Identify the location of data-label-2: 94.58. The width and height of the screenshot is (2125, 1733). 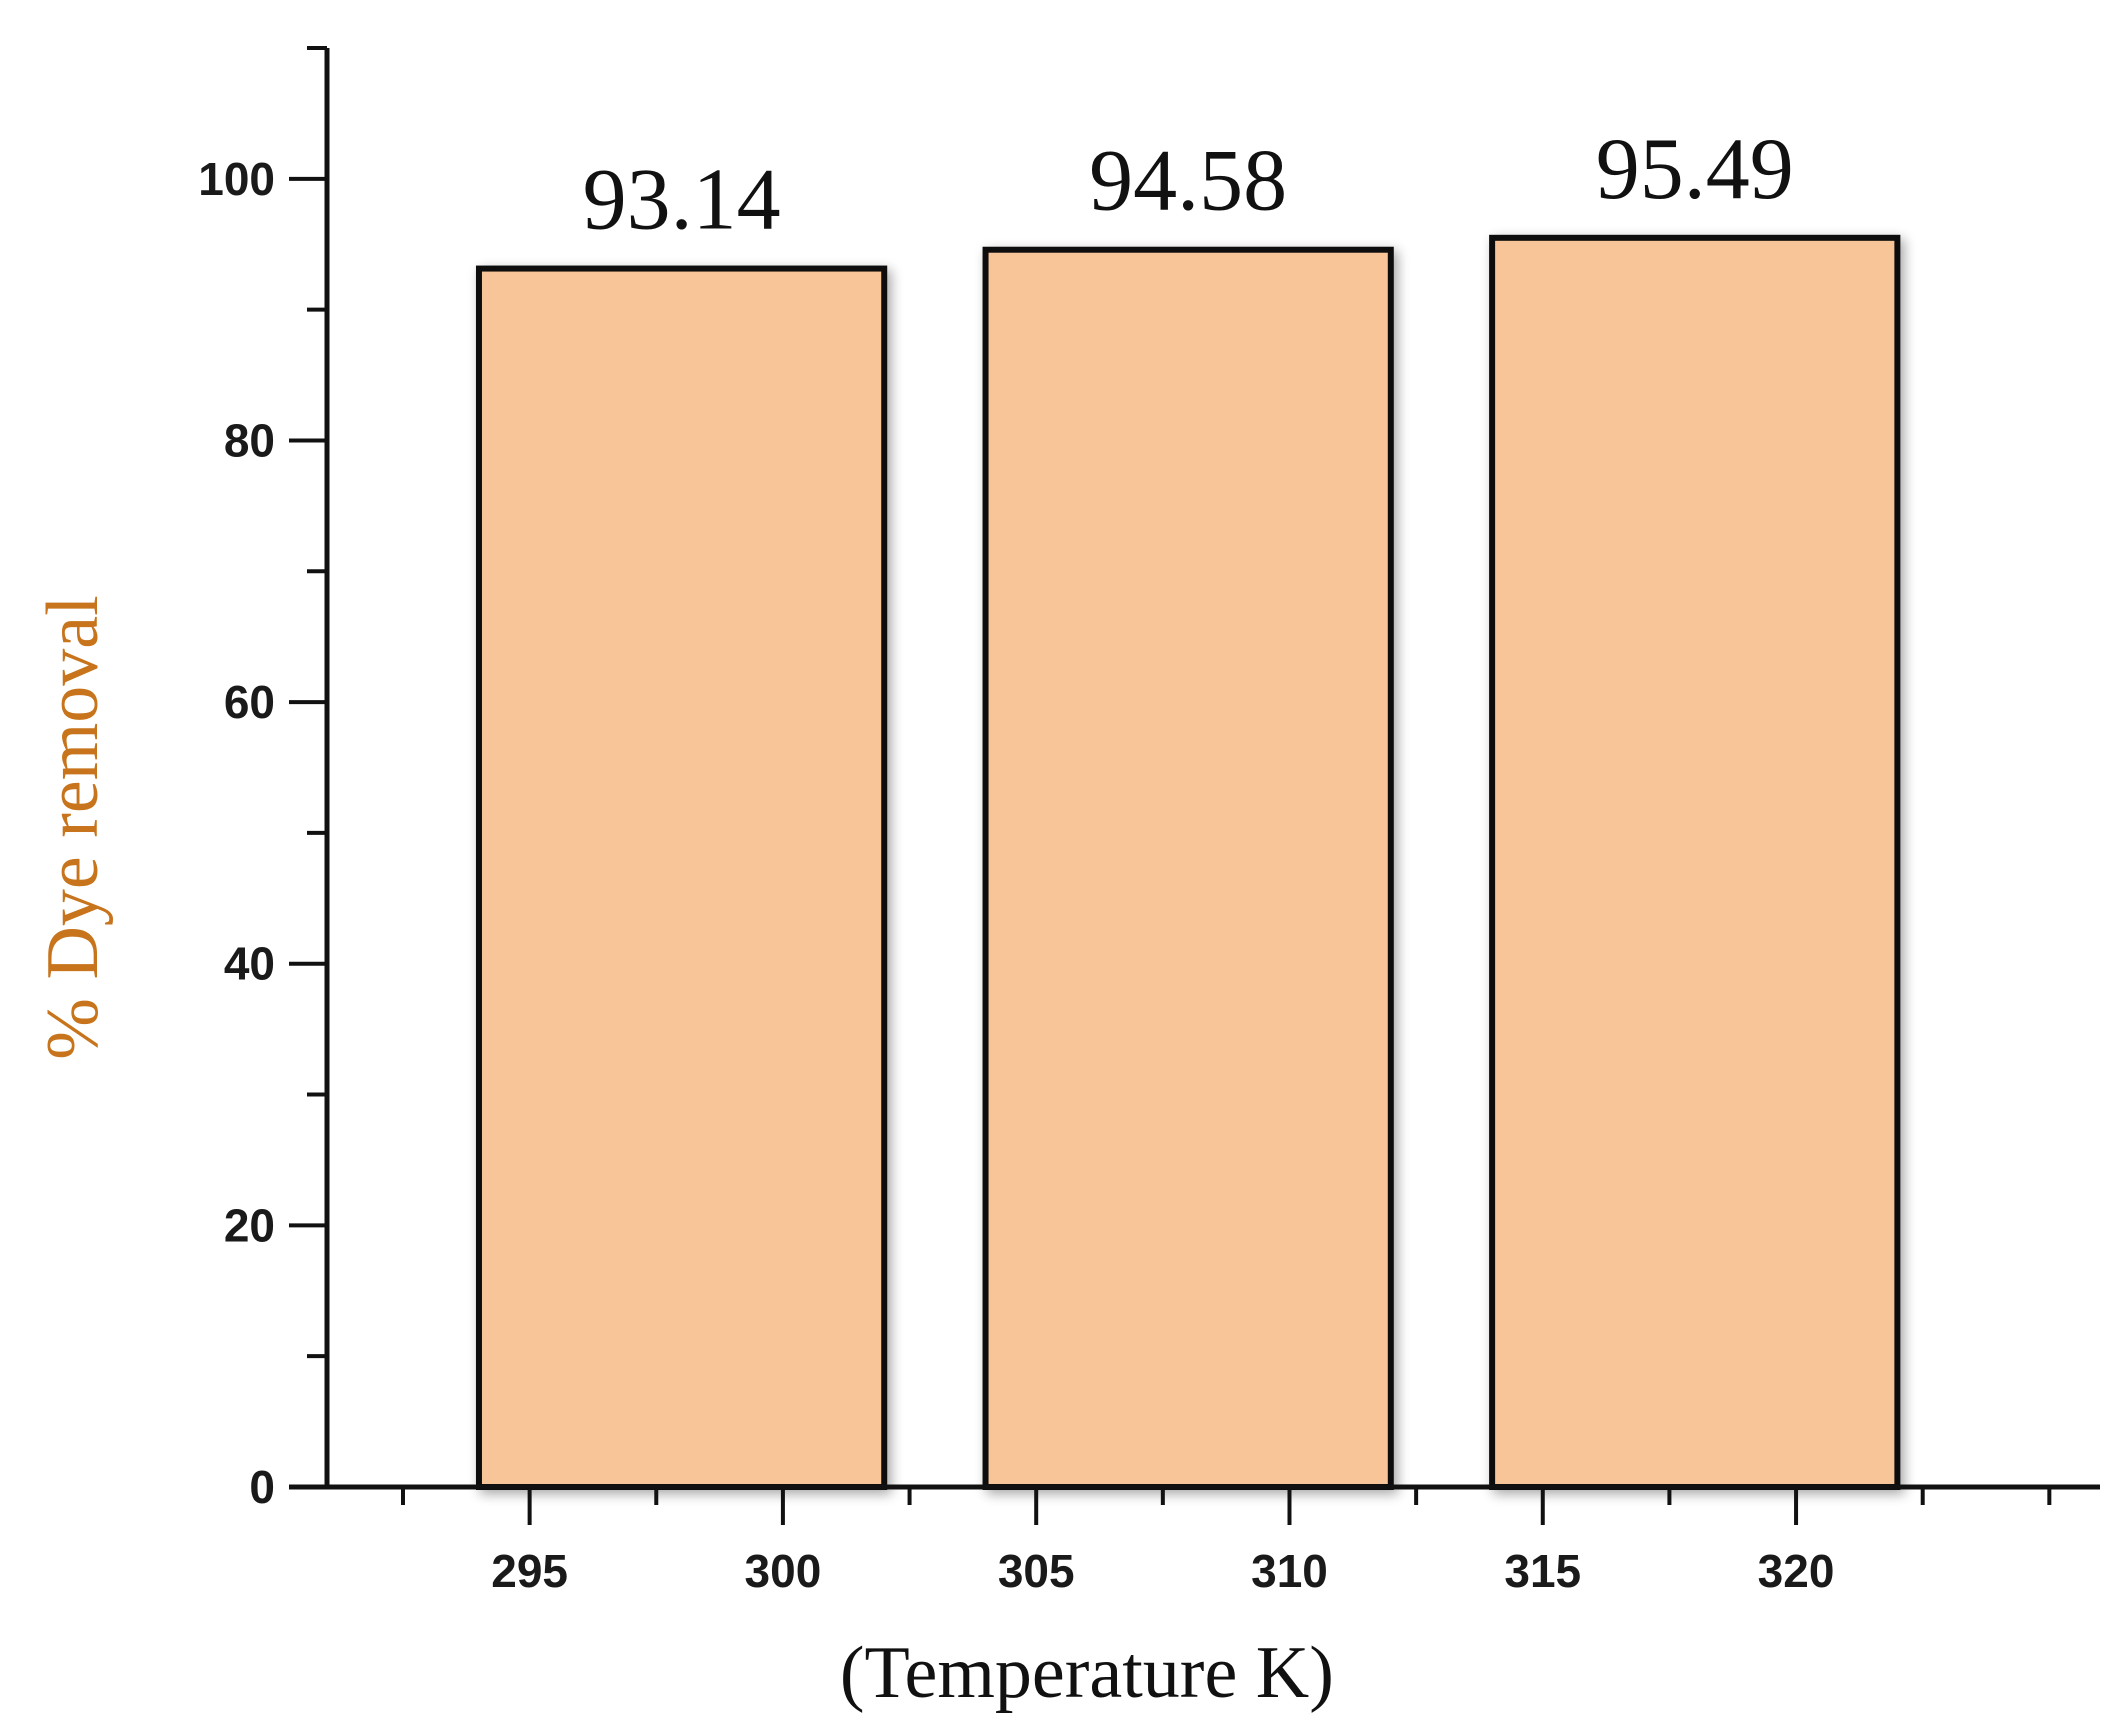
(1188, 181).